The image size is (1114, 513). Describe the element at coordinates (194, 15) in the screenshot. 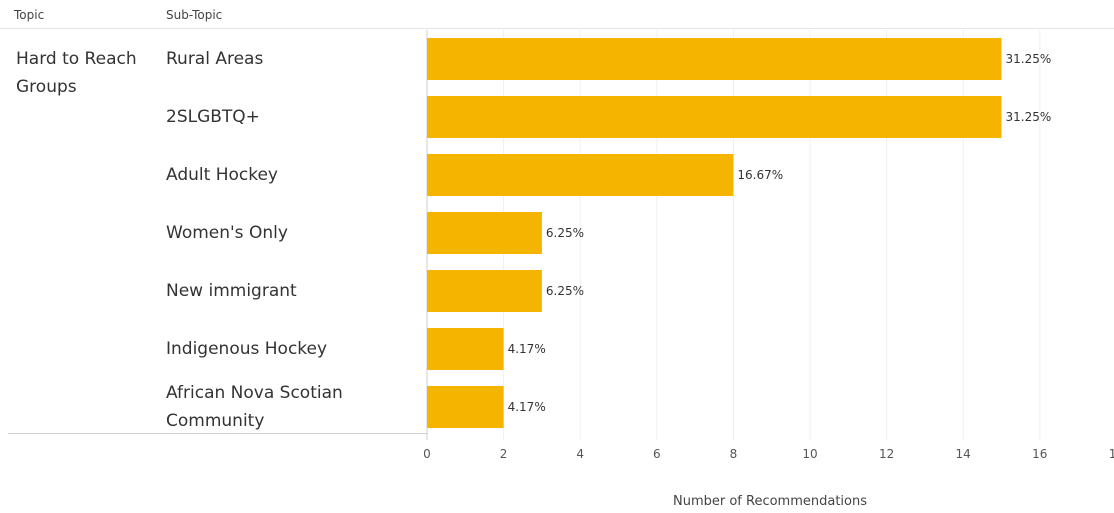

I see `sub-topic-column-header: Sub-Topic` at that location.